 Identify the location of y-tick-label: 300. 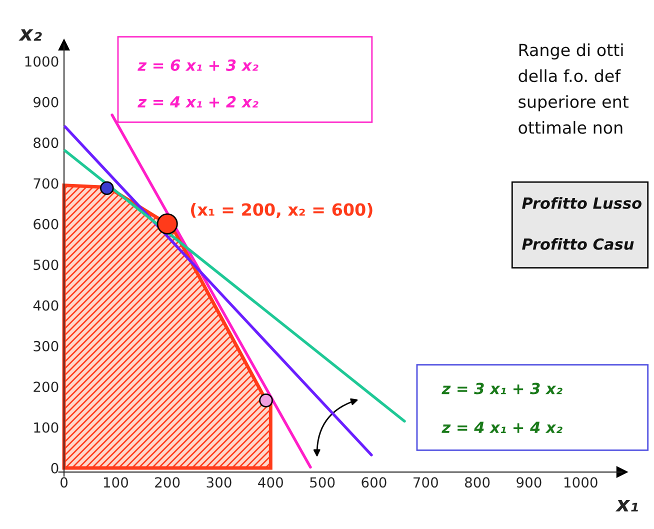
(46, 346).